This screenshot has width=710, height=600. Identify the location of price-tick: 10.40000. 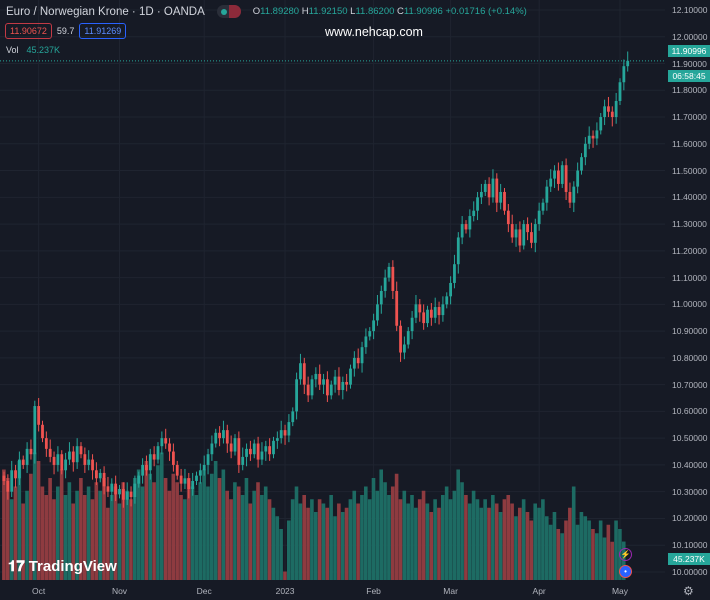
(690, 464).